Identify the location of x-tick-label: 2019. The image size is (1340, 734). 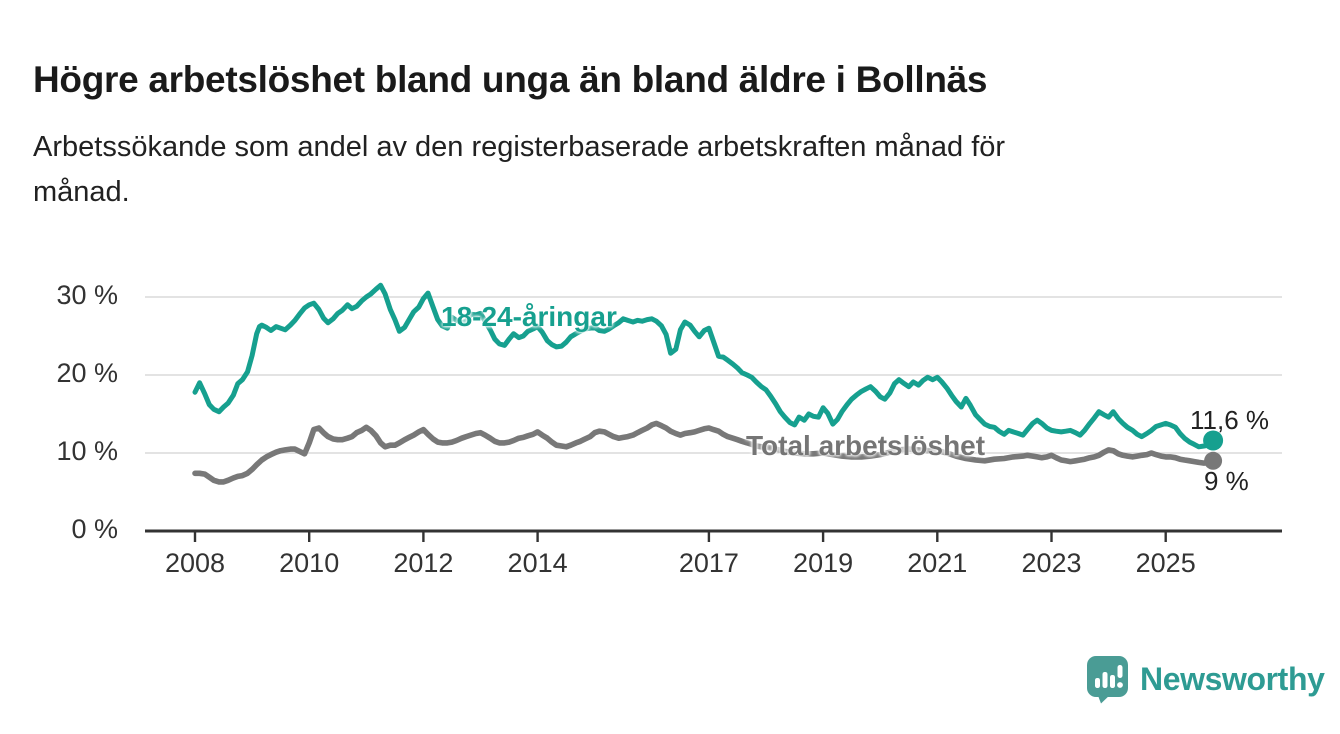
(823, 563).